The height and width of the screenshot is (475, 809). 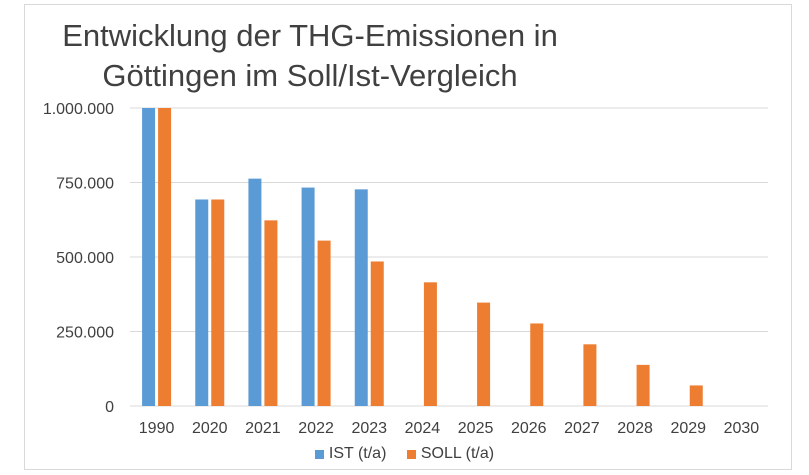 I want to click on legend-label-ist: IST (t/a), so click(x=357, y=453).